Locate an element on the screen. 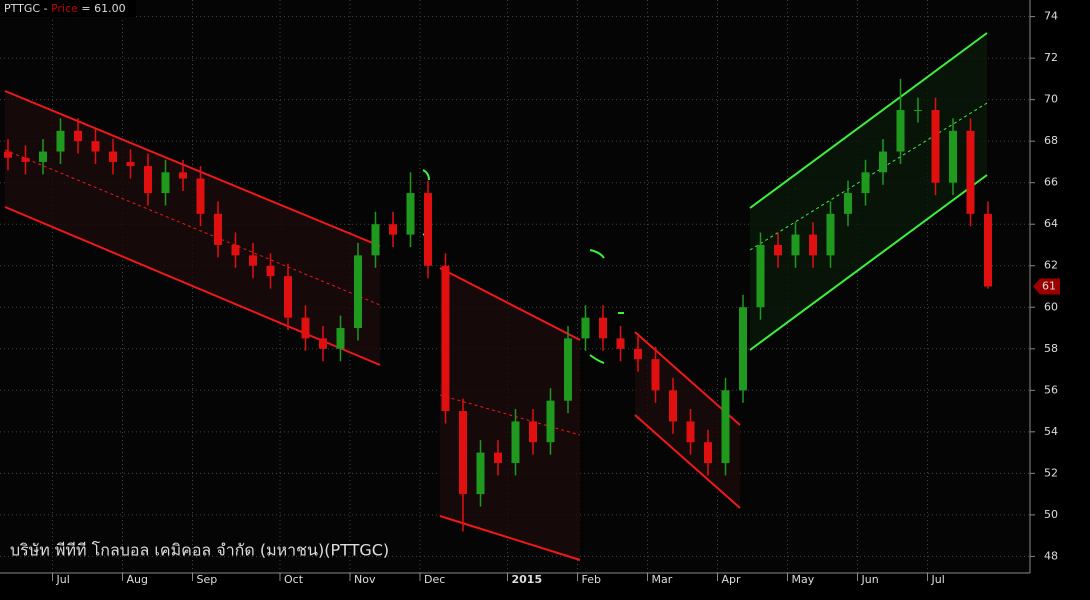 The width and height of the screenshot is (1090, 600). y-tick-label: 62 is located at coordinates (1051, 265).